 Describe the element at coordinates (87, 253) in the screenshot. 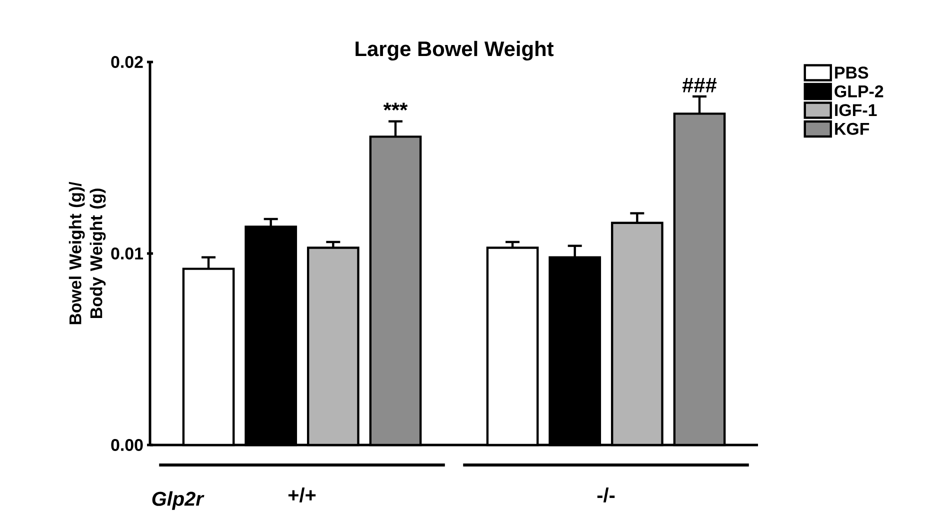

I see `y-axis-title: Bowel Weight (g)/ Body Weight (g)` at that location.